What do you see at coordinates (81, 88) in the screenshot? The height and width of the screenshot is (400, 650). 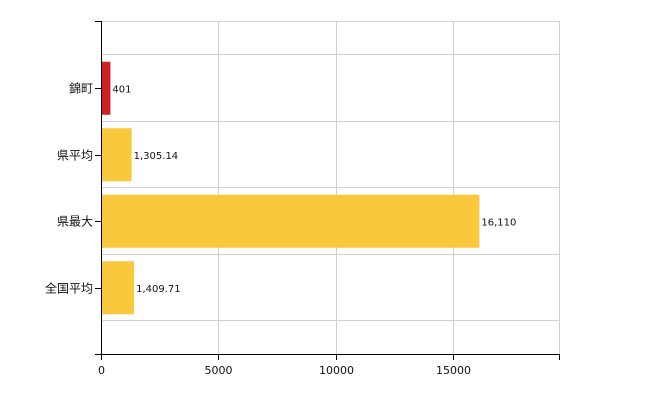 I see `category-label: 錦町` at bounding box center [81, 88].